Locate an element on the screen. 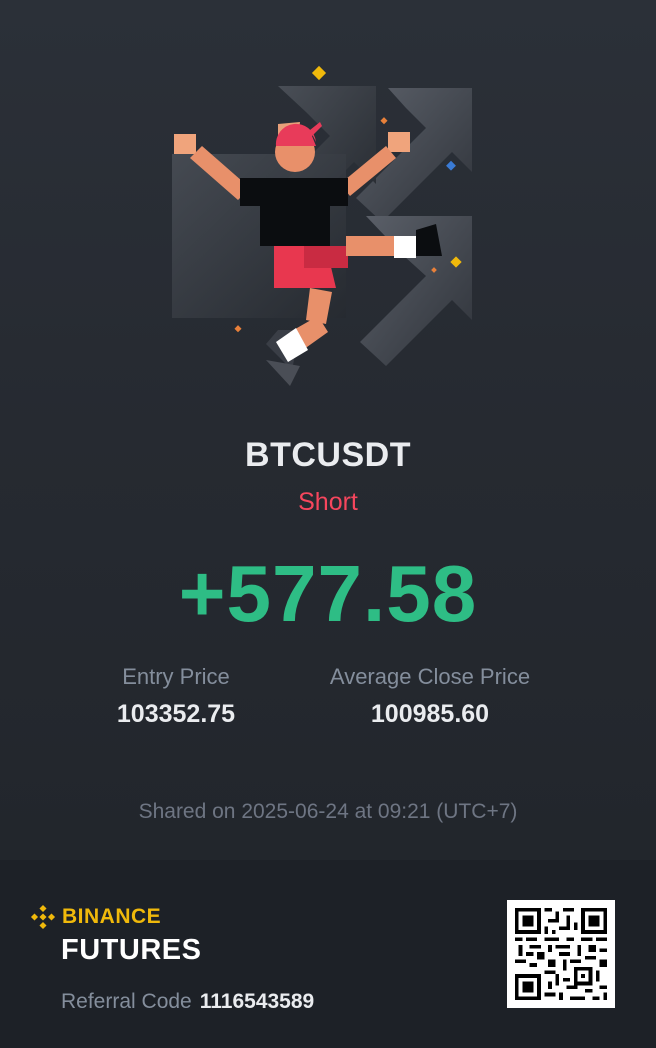 The height and width of the screenshot is (1048, 656). pnl-value: +577.58 is located at coordinates (328, 593).